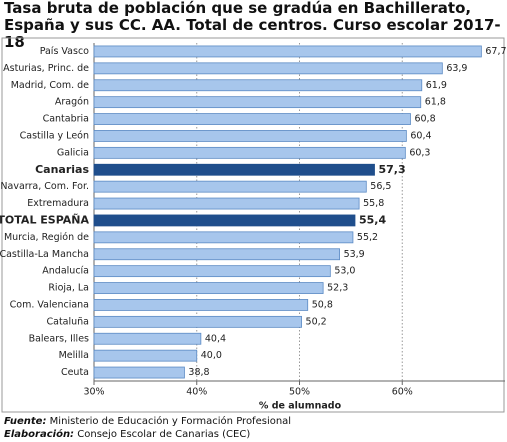  What do you see at coordinates (380, 186) in the screenshot?
I see `value-label: 56,5` at bounding box center [380, 186].